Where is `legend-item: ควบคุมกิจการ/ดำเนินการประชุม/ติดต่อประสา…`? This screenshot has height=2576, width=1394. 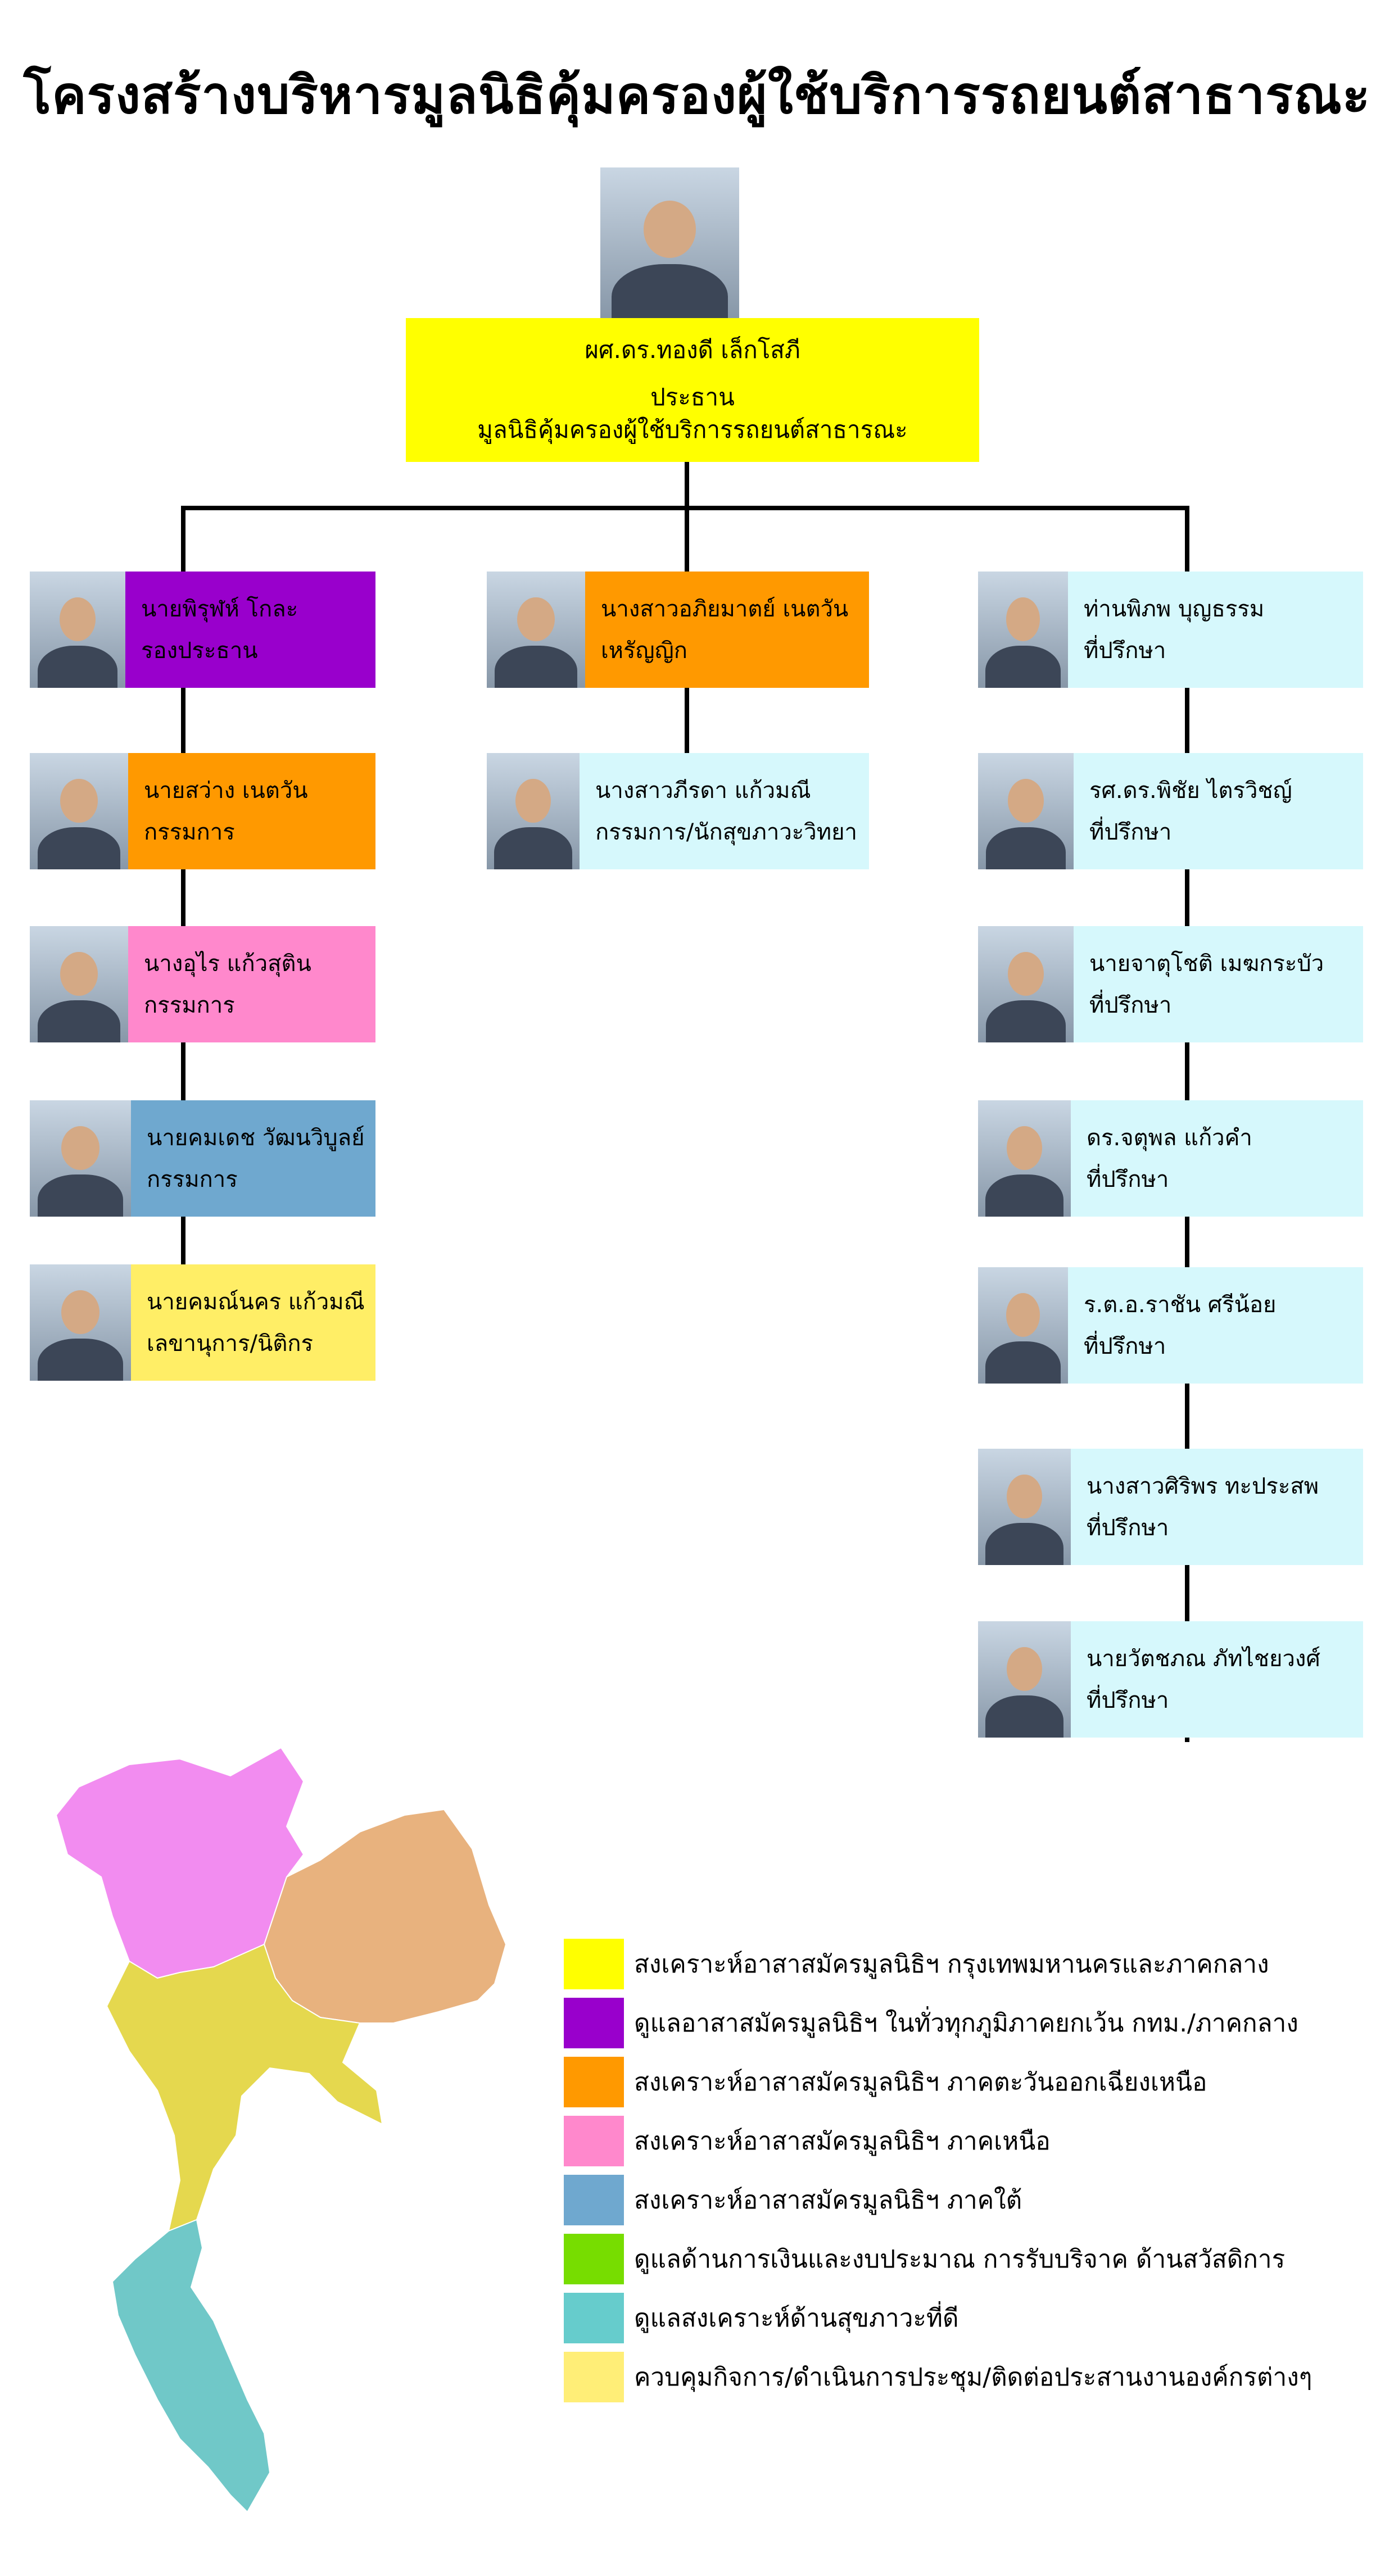 legend-item: ควบคุมกิจการ/ดำเนินการประชุม/ติดต่อประสา… is located at coordinates (971, 2377).